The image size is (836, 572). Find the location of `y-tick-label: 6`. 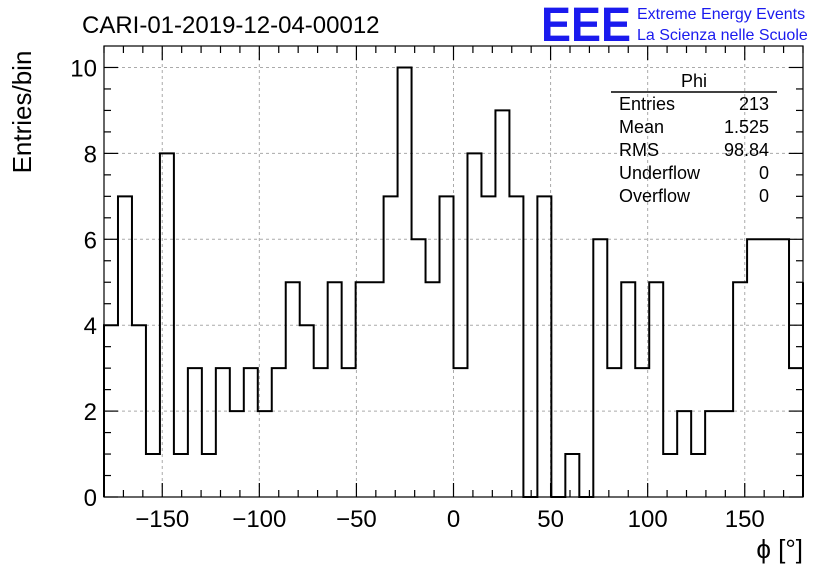

y-tick-label: 6 is located at coordinates (90, 240).